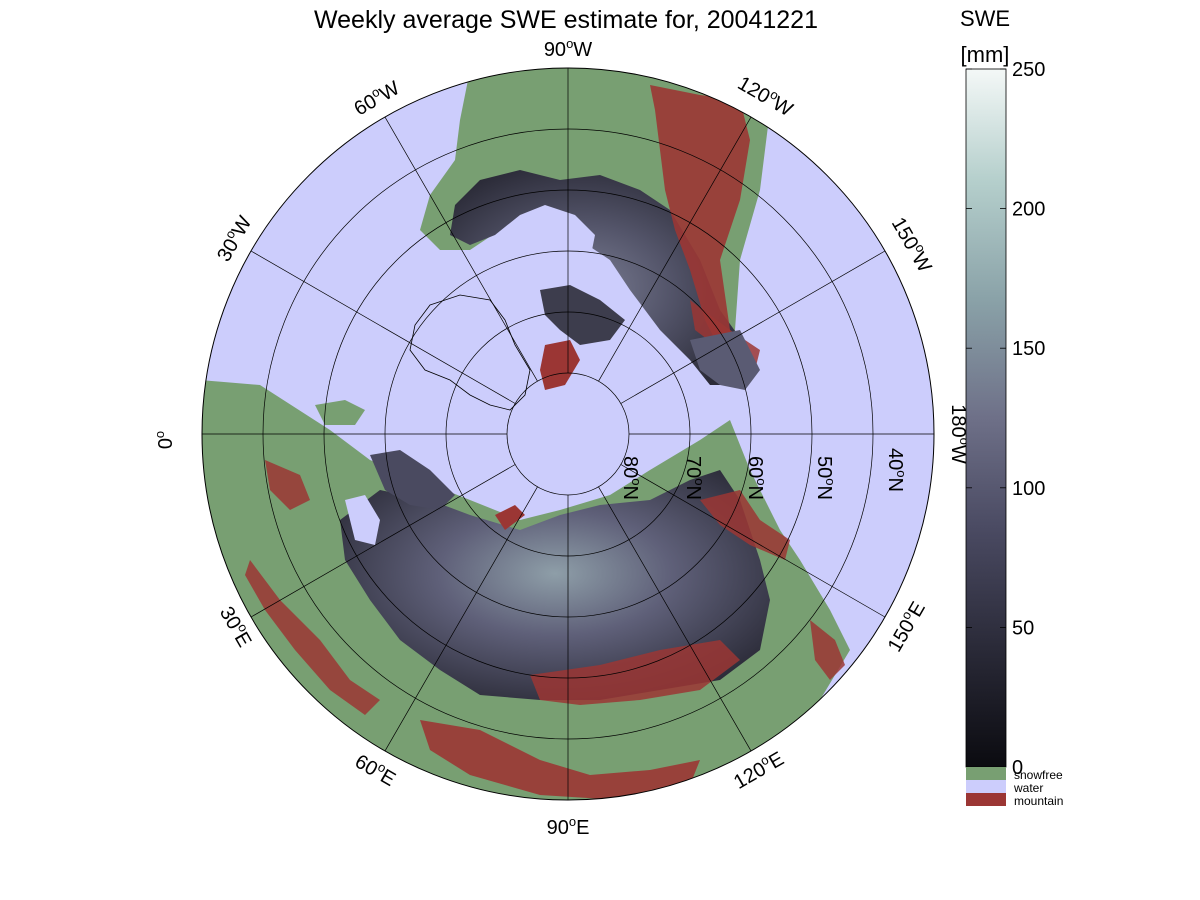 Image resolution: width=1200 pixels, height=900 pixels. Describe the element at coordinates (340, 412) in the screenshot. I see `iceland` at that location.